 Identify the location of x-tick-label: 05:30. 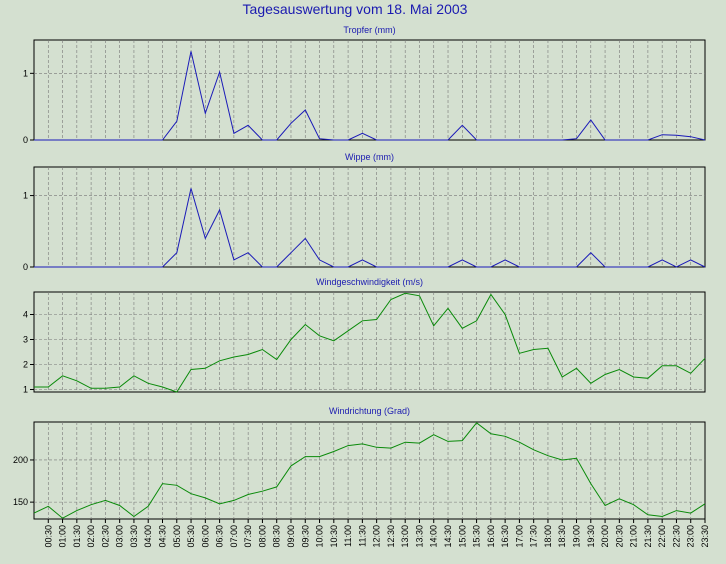
(191, 536).